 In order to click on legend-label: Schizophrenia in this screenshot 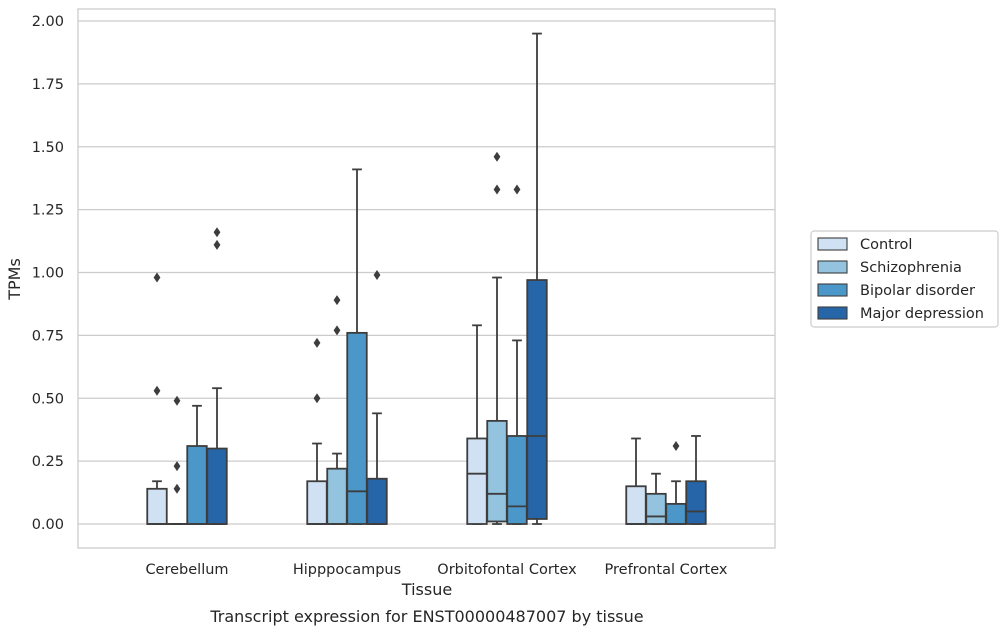, I will do `click(911, 268)`.